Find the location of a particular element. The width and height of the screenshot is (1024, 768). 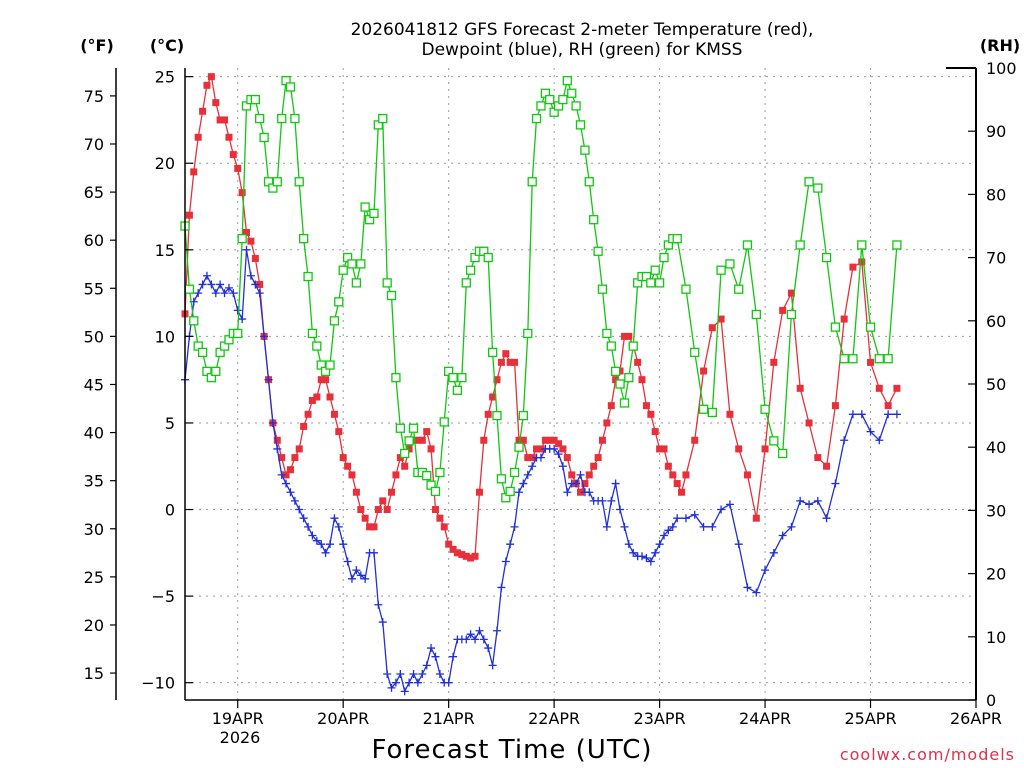

fahrenheit-tick-label: 30 is located at coordinates (94, 529).